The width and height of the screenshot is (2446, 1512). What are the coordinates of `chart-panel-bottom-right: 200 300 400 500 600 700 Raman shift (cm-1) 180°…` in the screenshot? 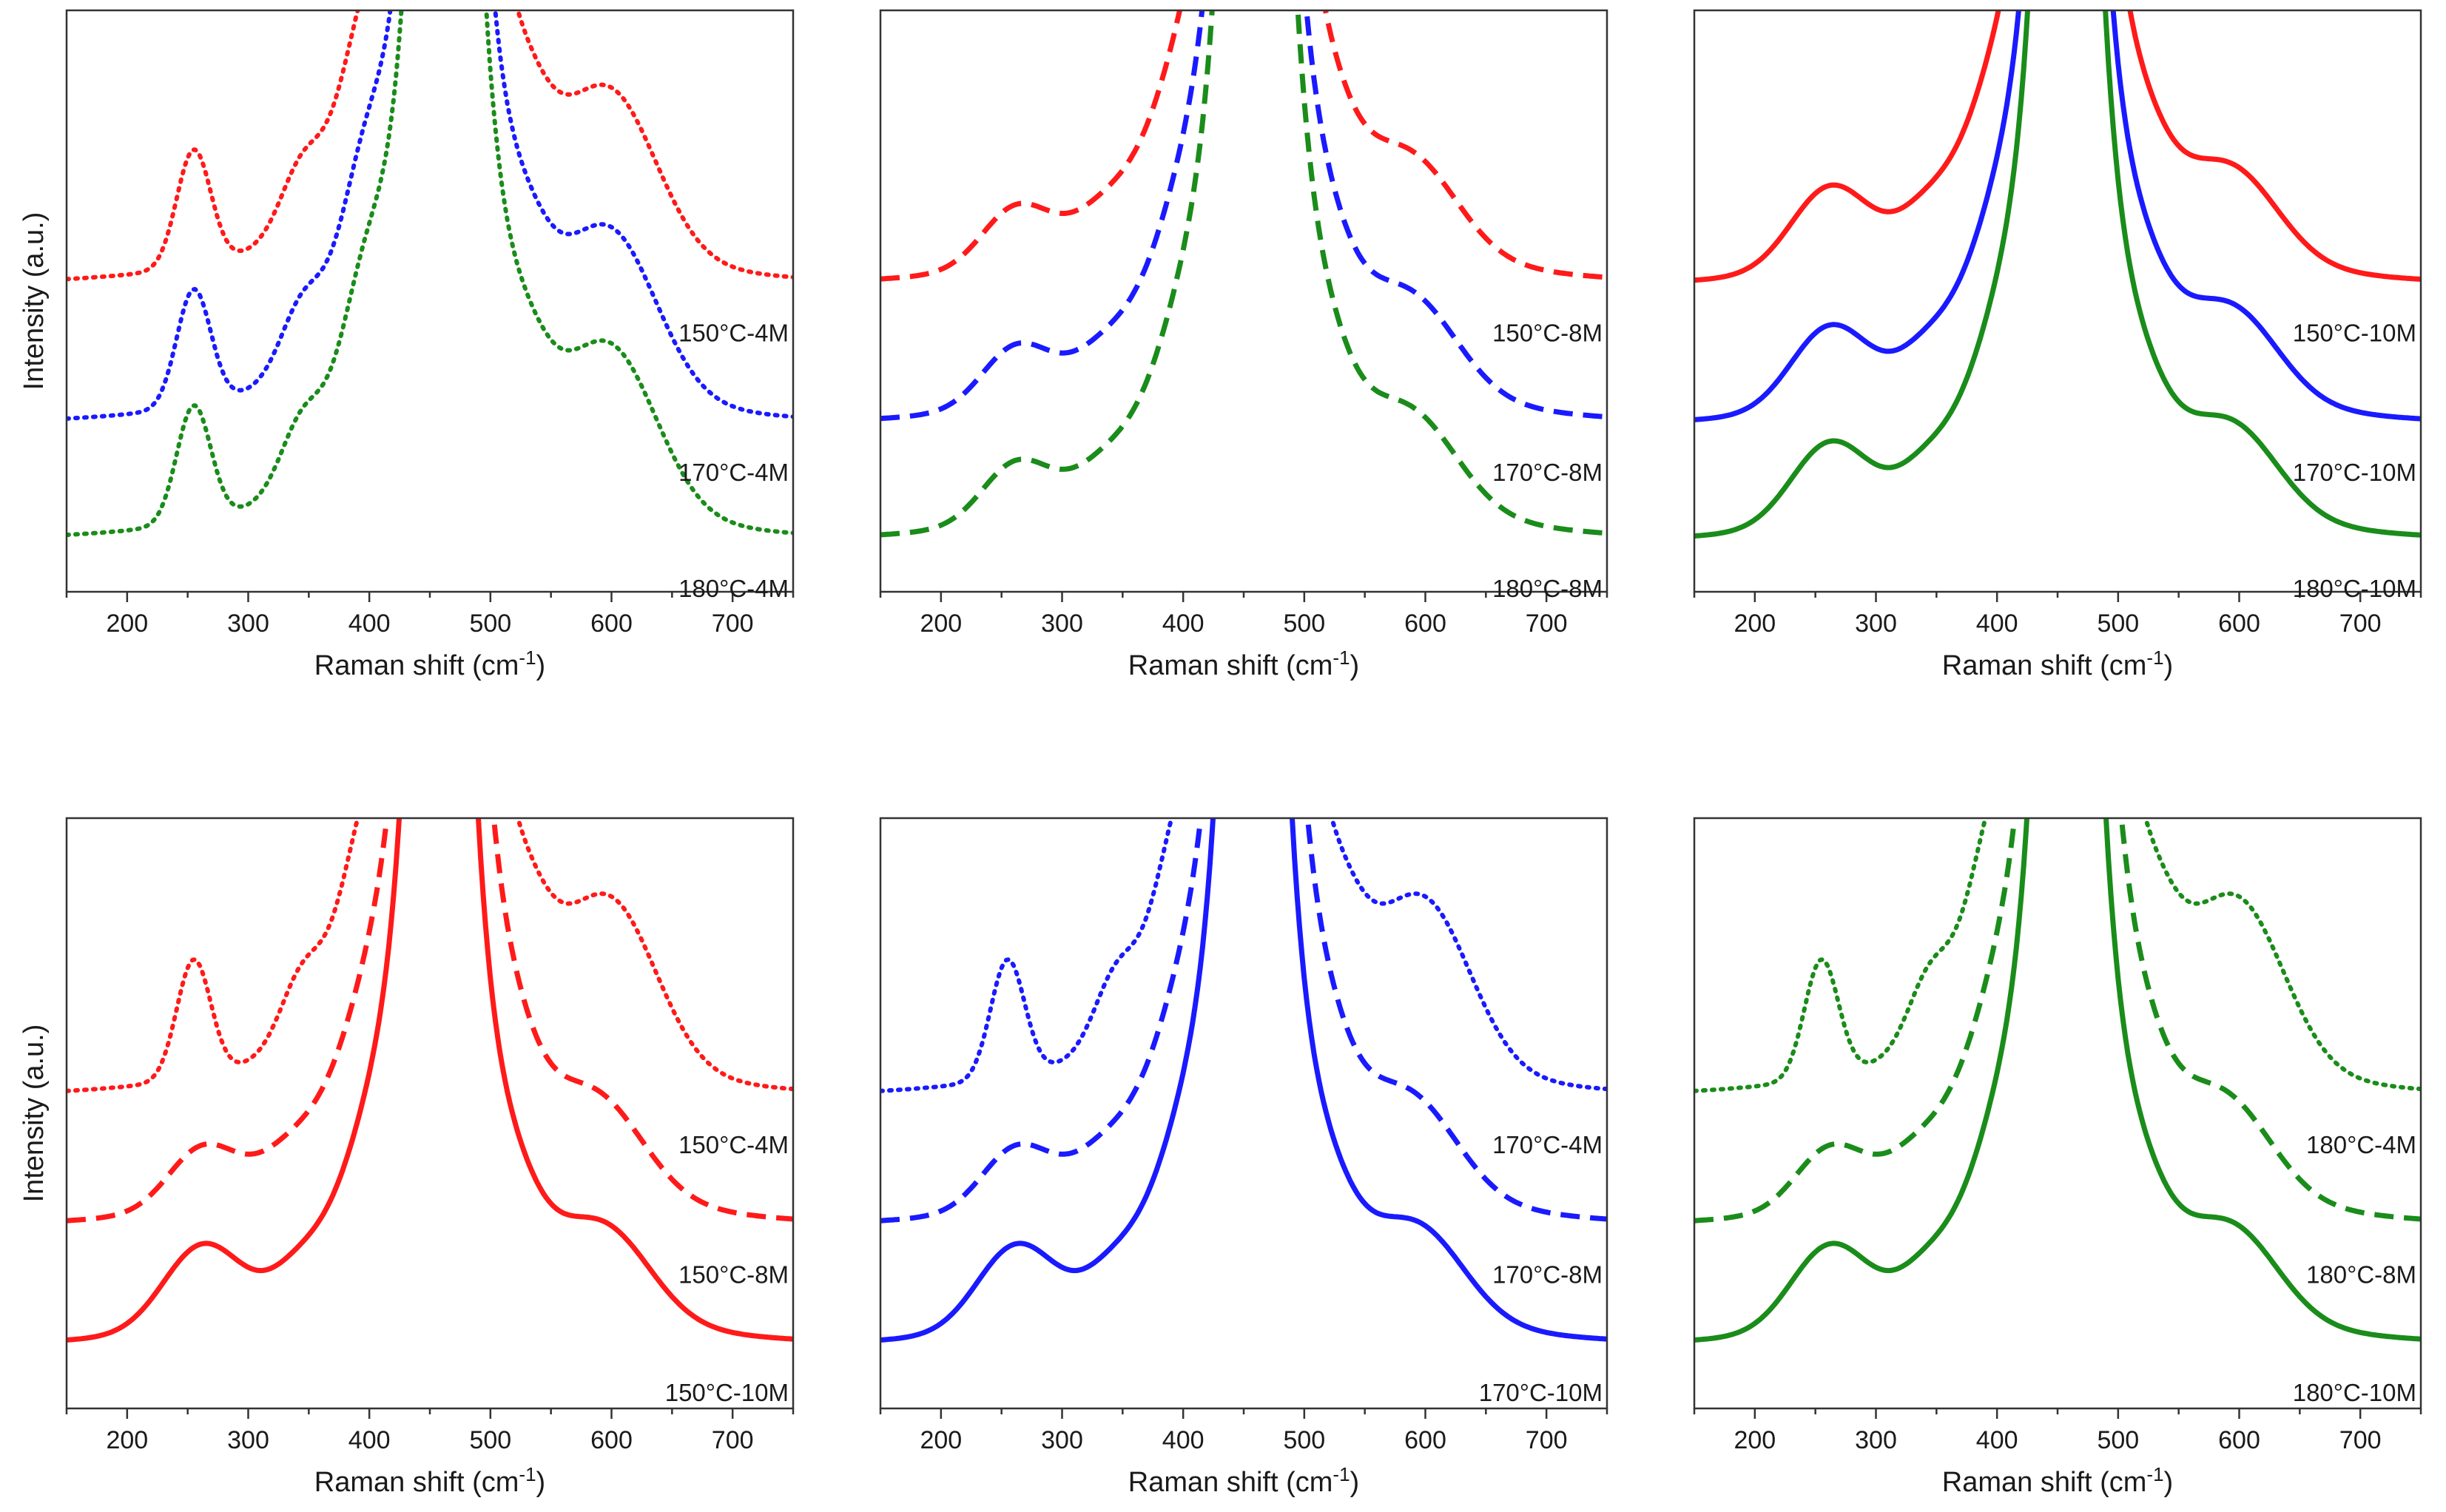 It's located at (2058, 1157).